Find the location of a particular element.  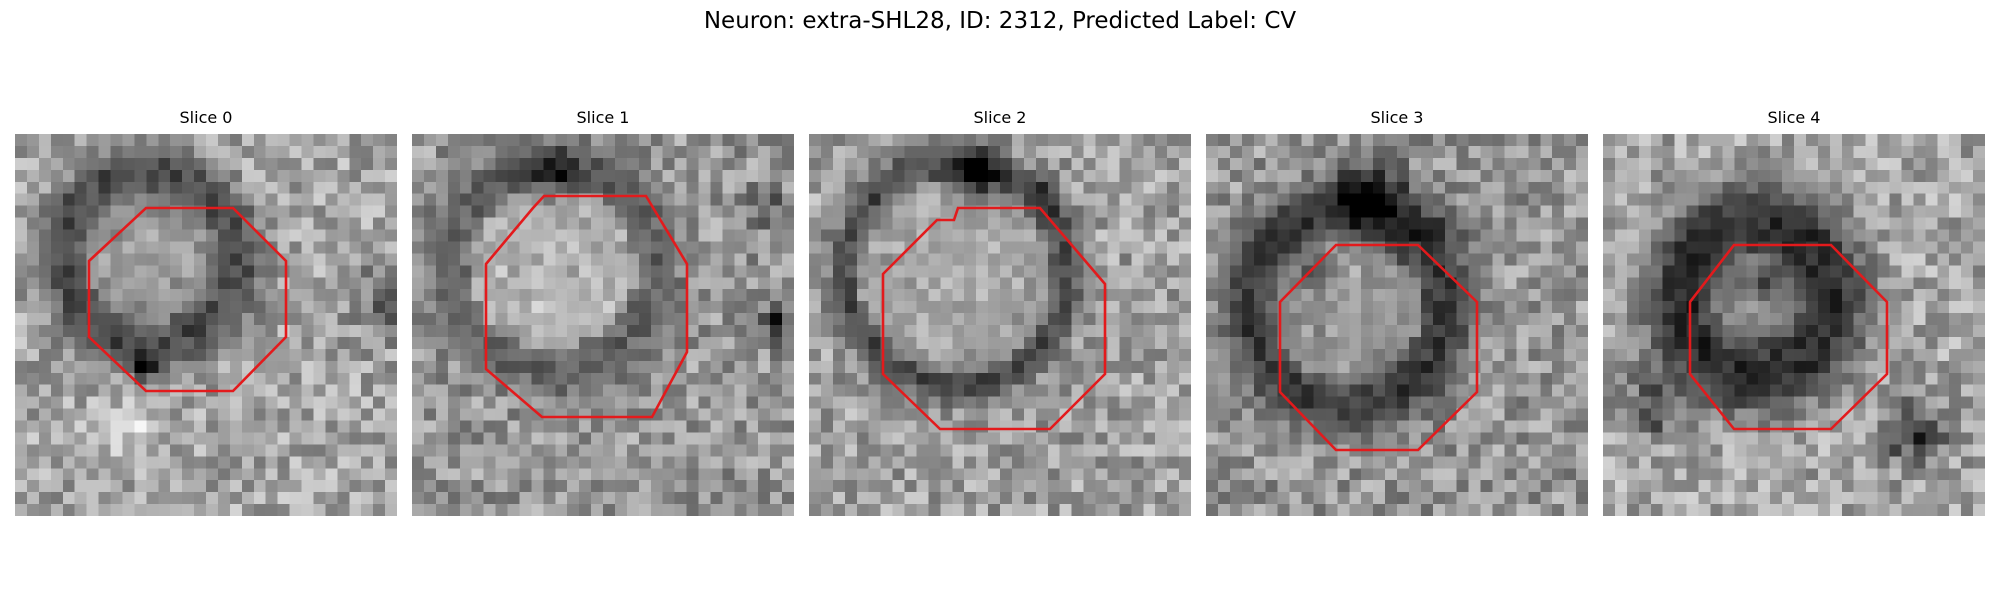

slice-title: Slice 3 is located at coordinates (1397, 117).